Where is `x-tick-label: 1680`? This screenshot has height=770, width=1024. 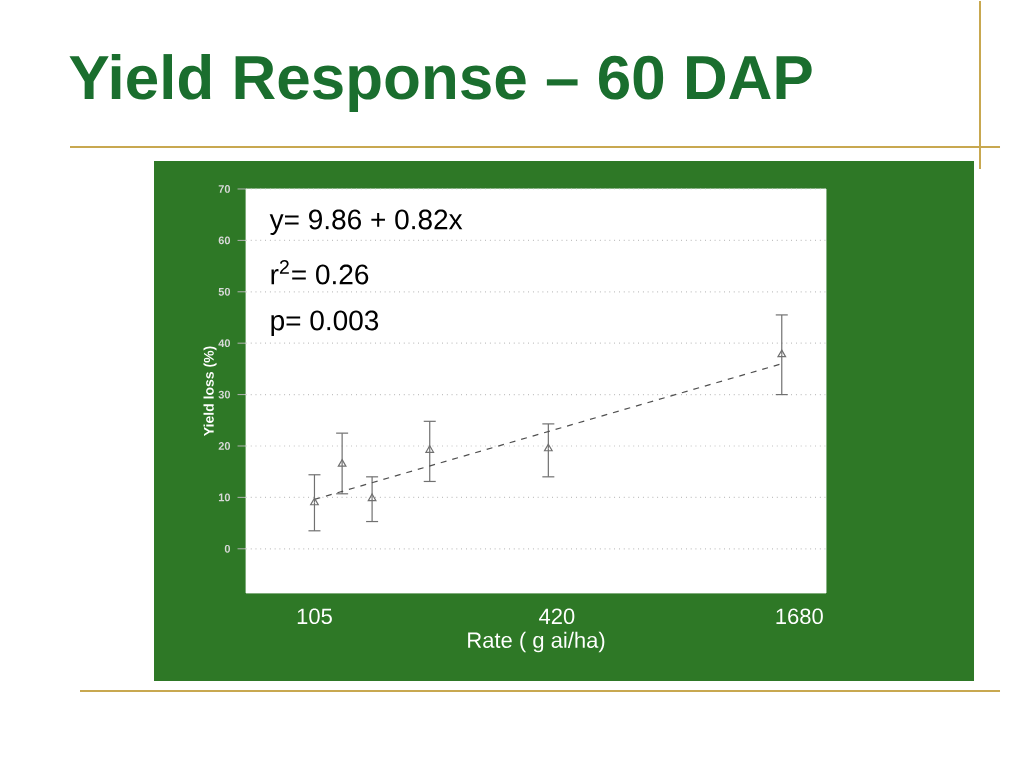 x-tick-label: 1680 is located at coordinates (799, 617).